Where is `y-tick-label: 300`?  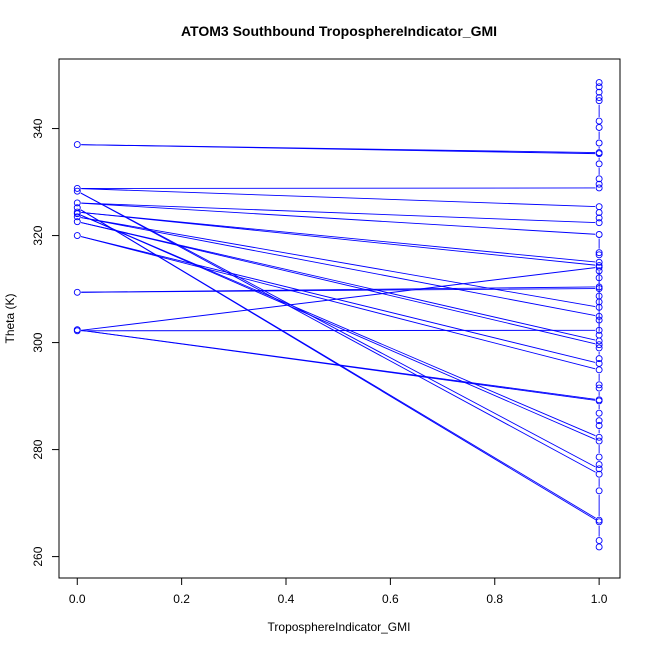 y-tick-label: 300 is located at coordinates (38, 342).